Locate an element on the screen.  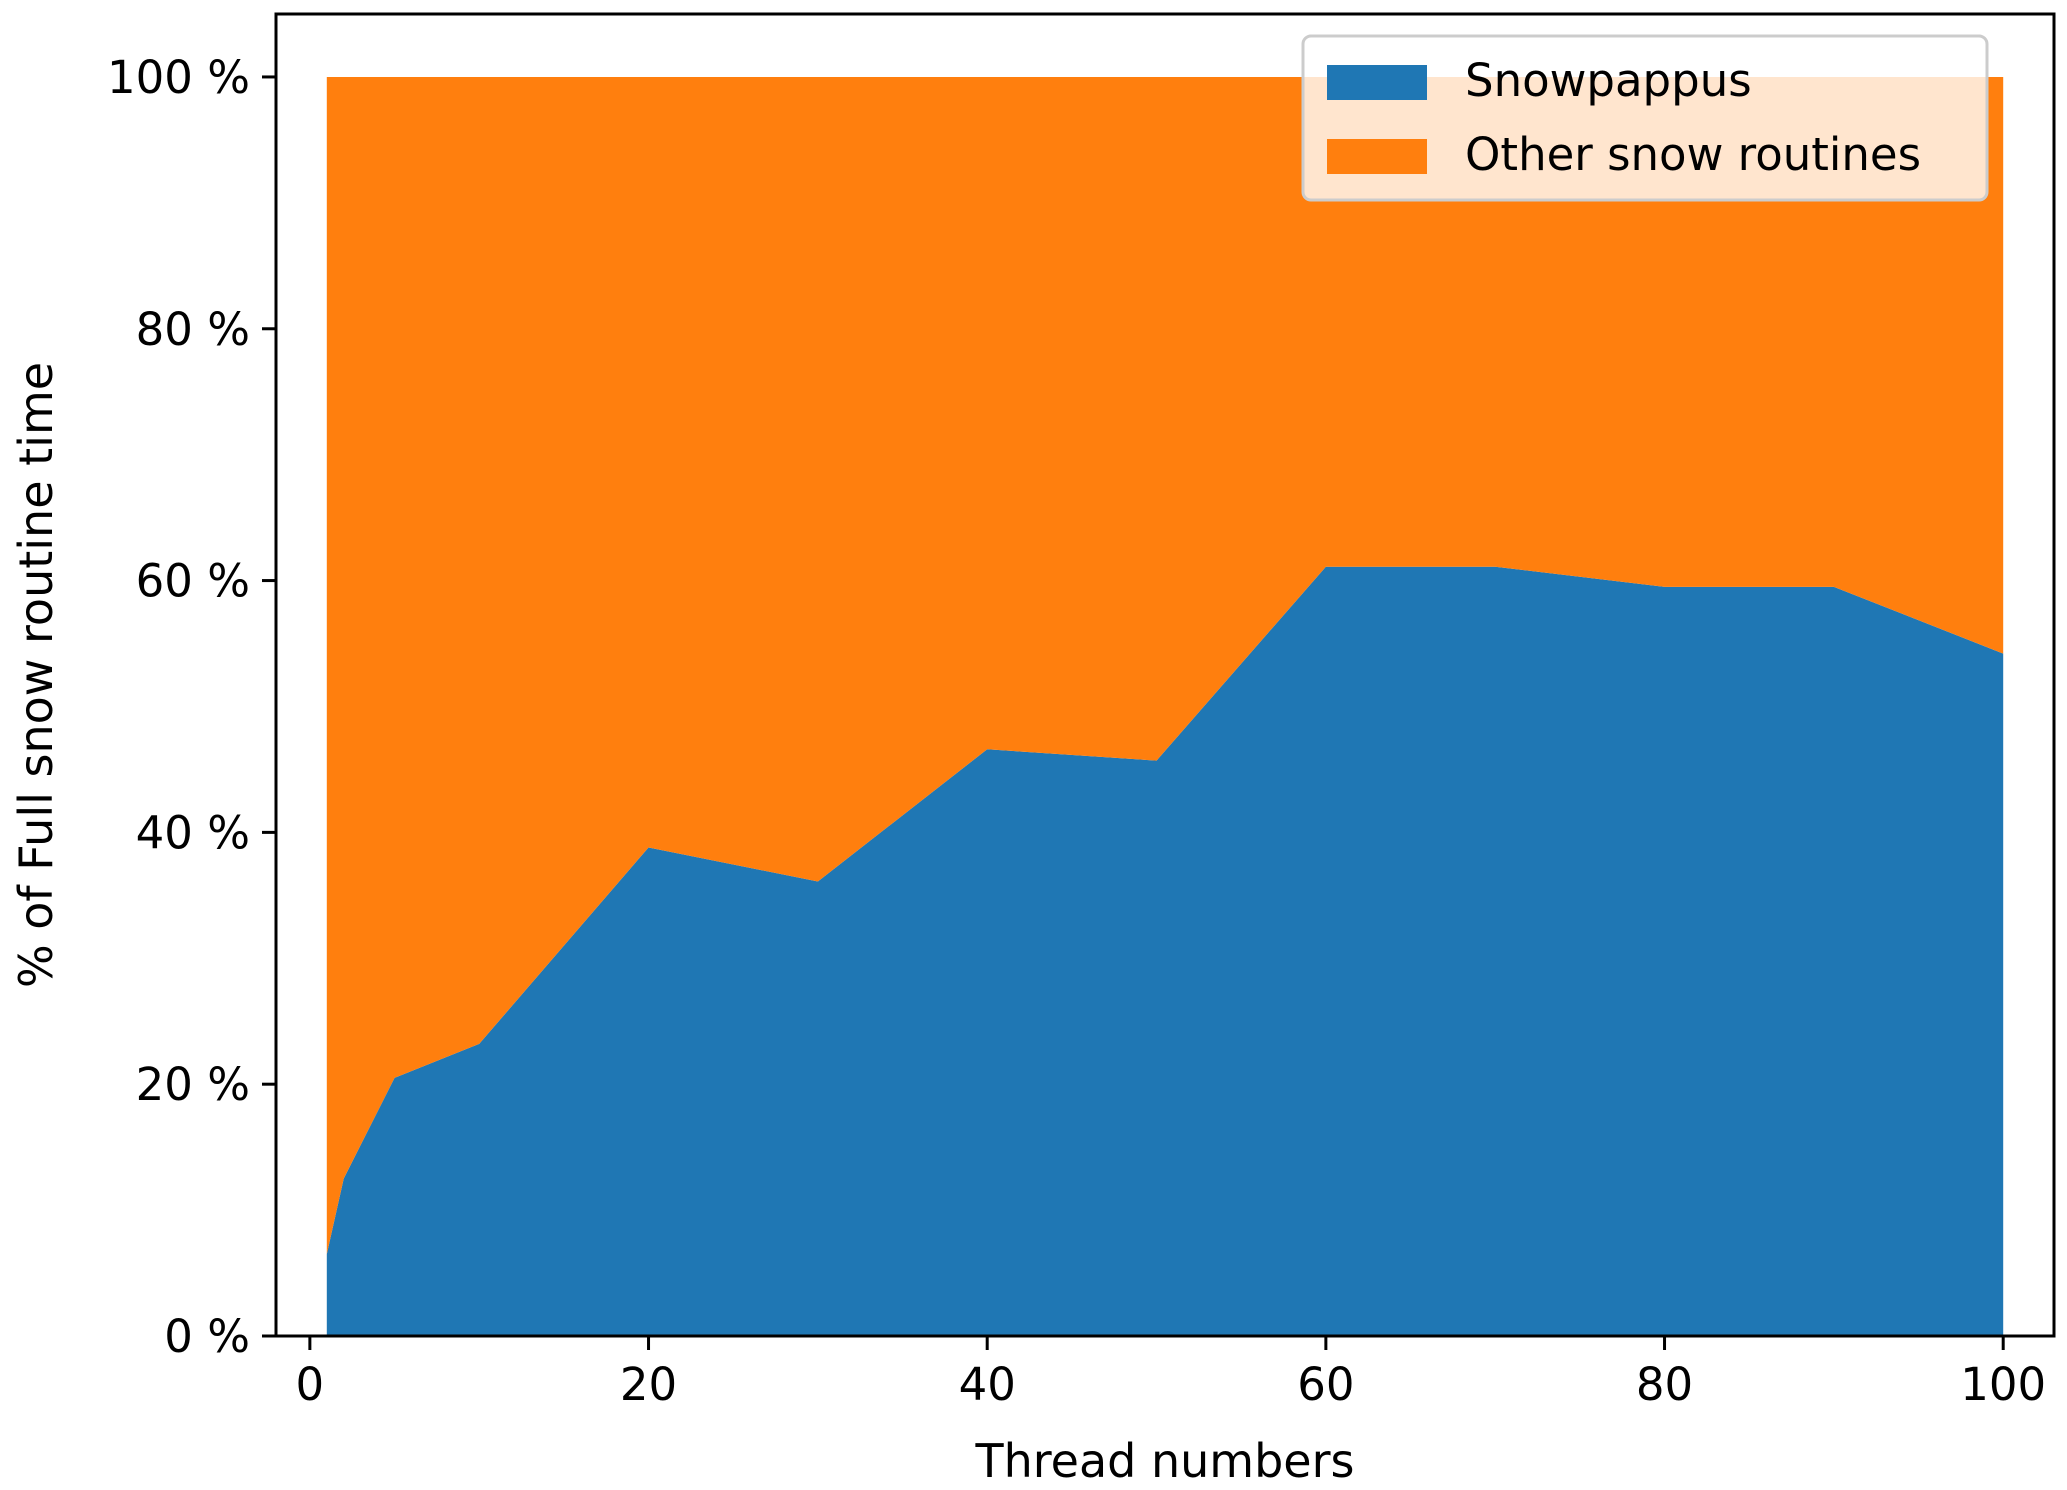
x-tick-label: 40 is located at coordinates (987, 1384).